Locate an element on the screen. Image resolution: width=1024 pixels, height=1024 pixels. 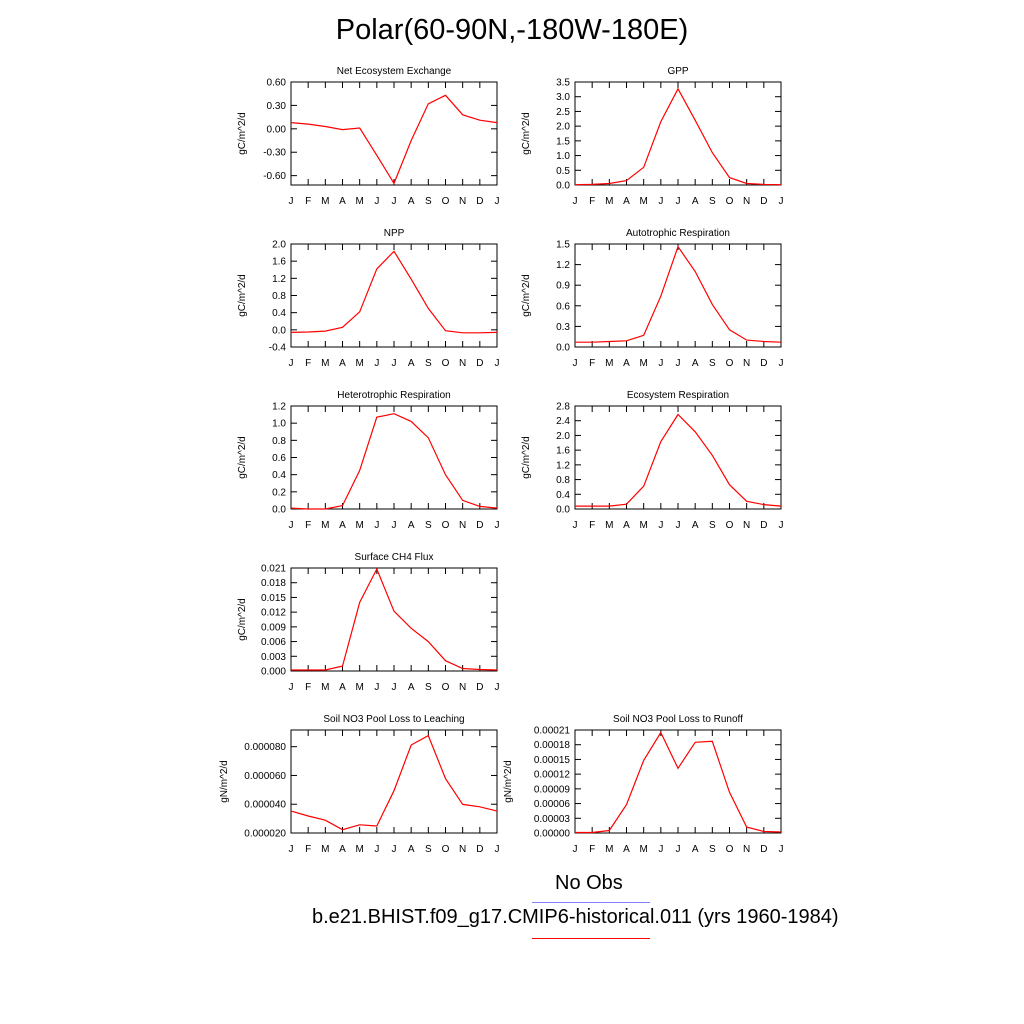
y-tick-label: 0.00012 is located at coordinates (552, 775).